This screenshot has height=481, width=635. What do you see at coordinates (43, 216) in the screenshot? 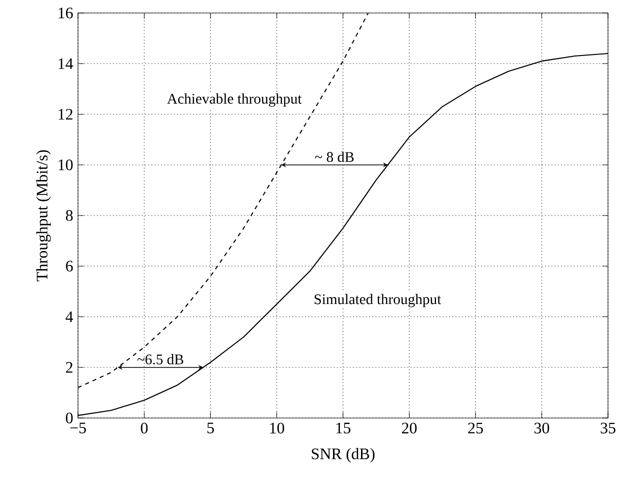
I see `y-axis-title: Throughput (Mbit/s)` at bounding box center [43, 216].